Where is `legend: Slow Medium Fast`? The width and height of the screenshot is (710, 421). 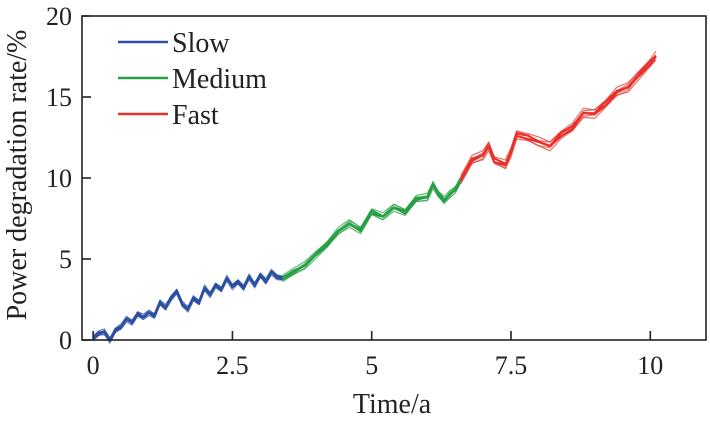 legend: Slow Medium Fast is located at coordinates (192, 79).